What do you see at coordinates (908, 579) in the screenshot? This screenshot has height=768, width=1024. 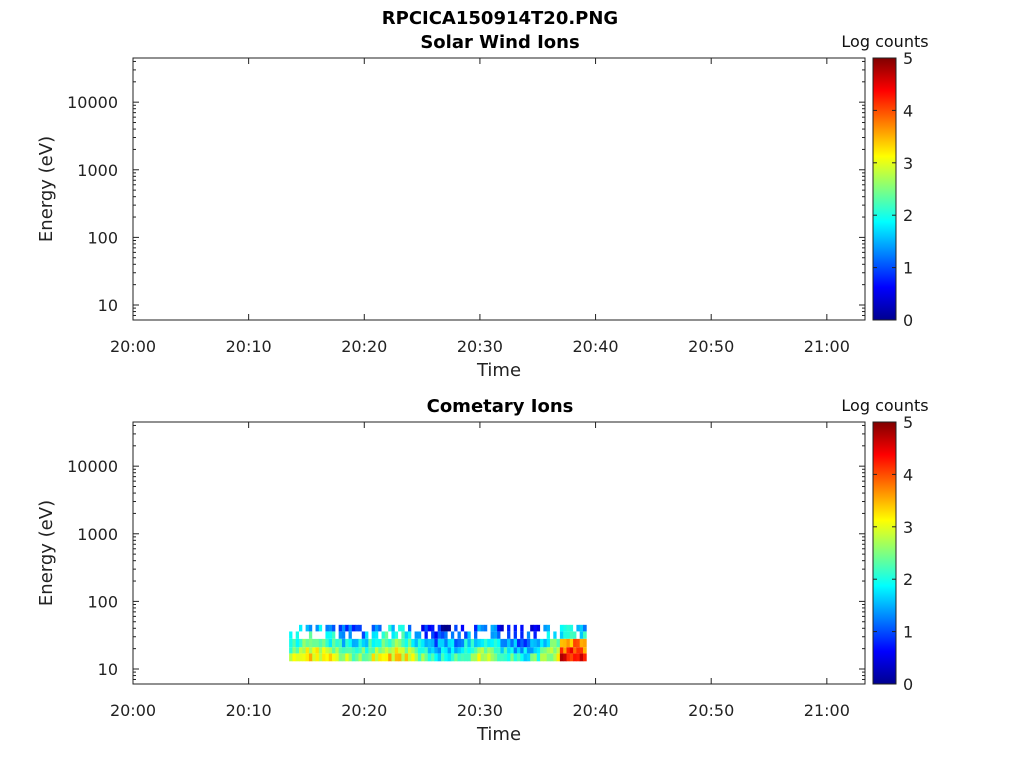 I see `colorbar-tick-label: 2` at bounding box center [908, 579].